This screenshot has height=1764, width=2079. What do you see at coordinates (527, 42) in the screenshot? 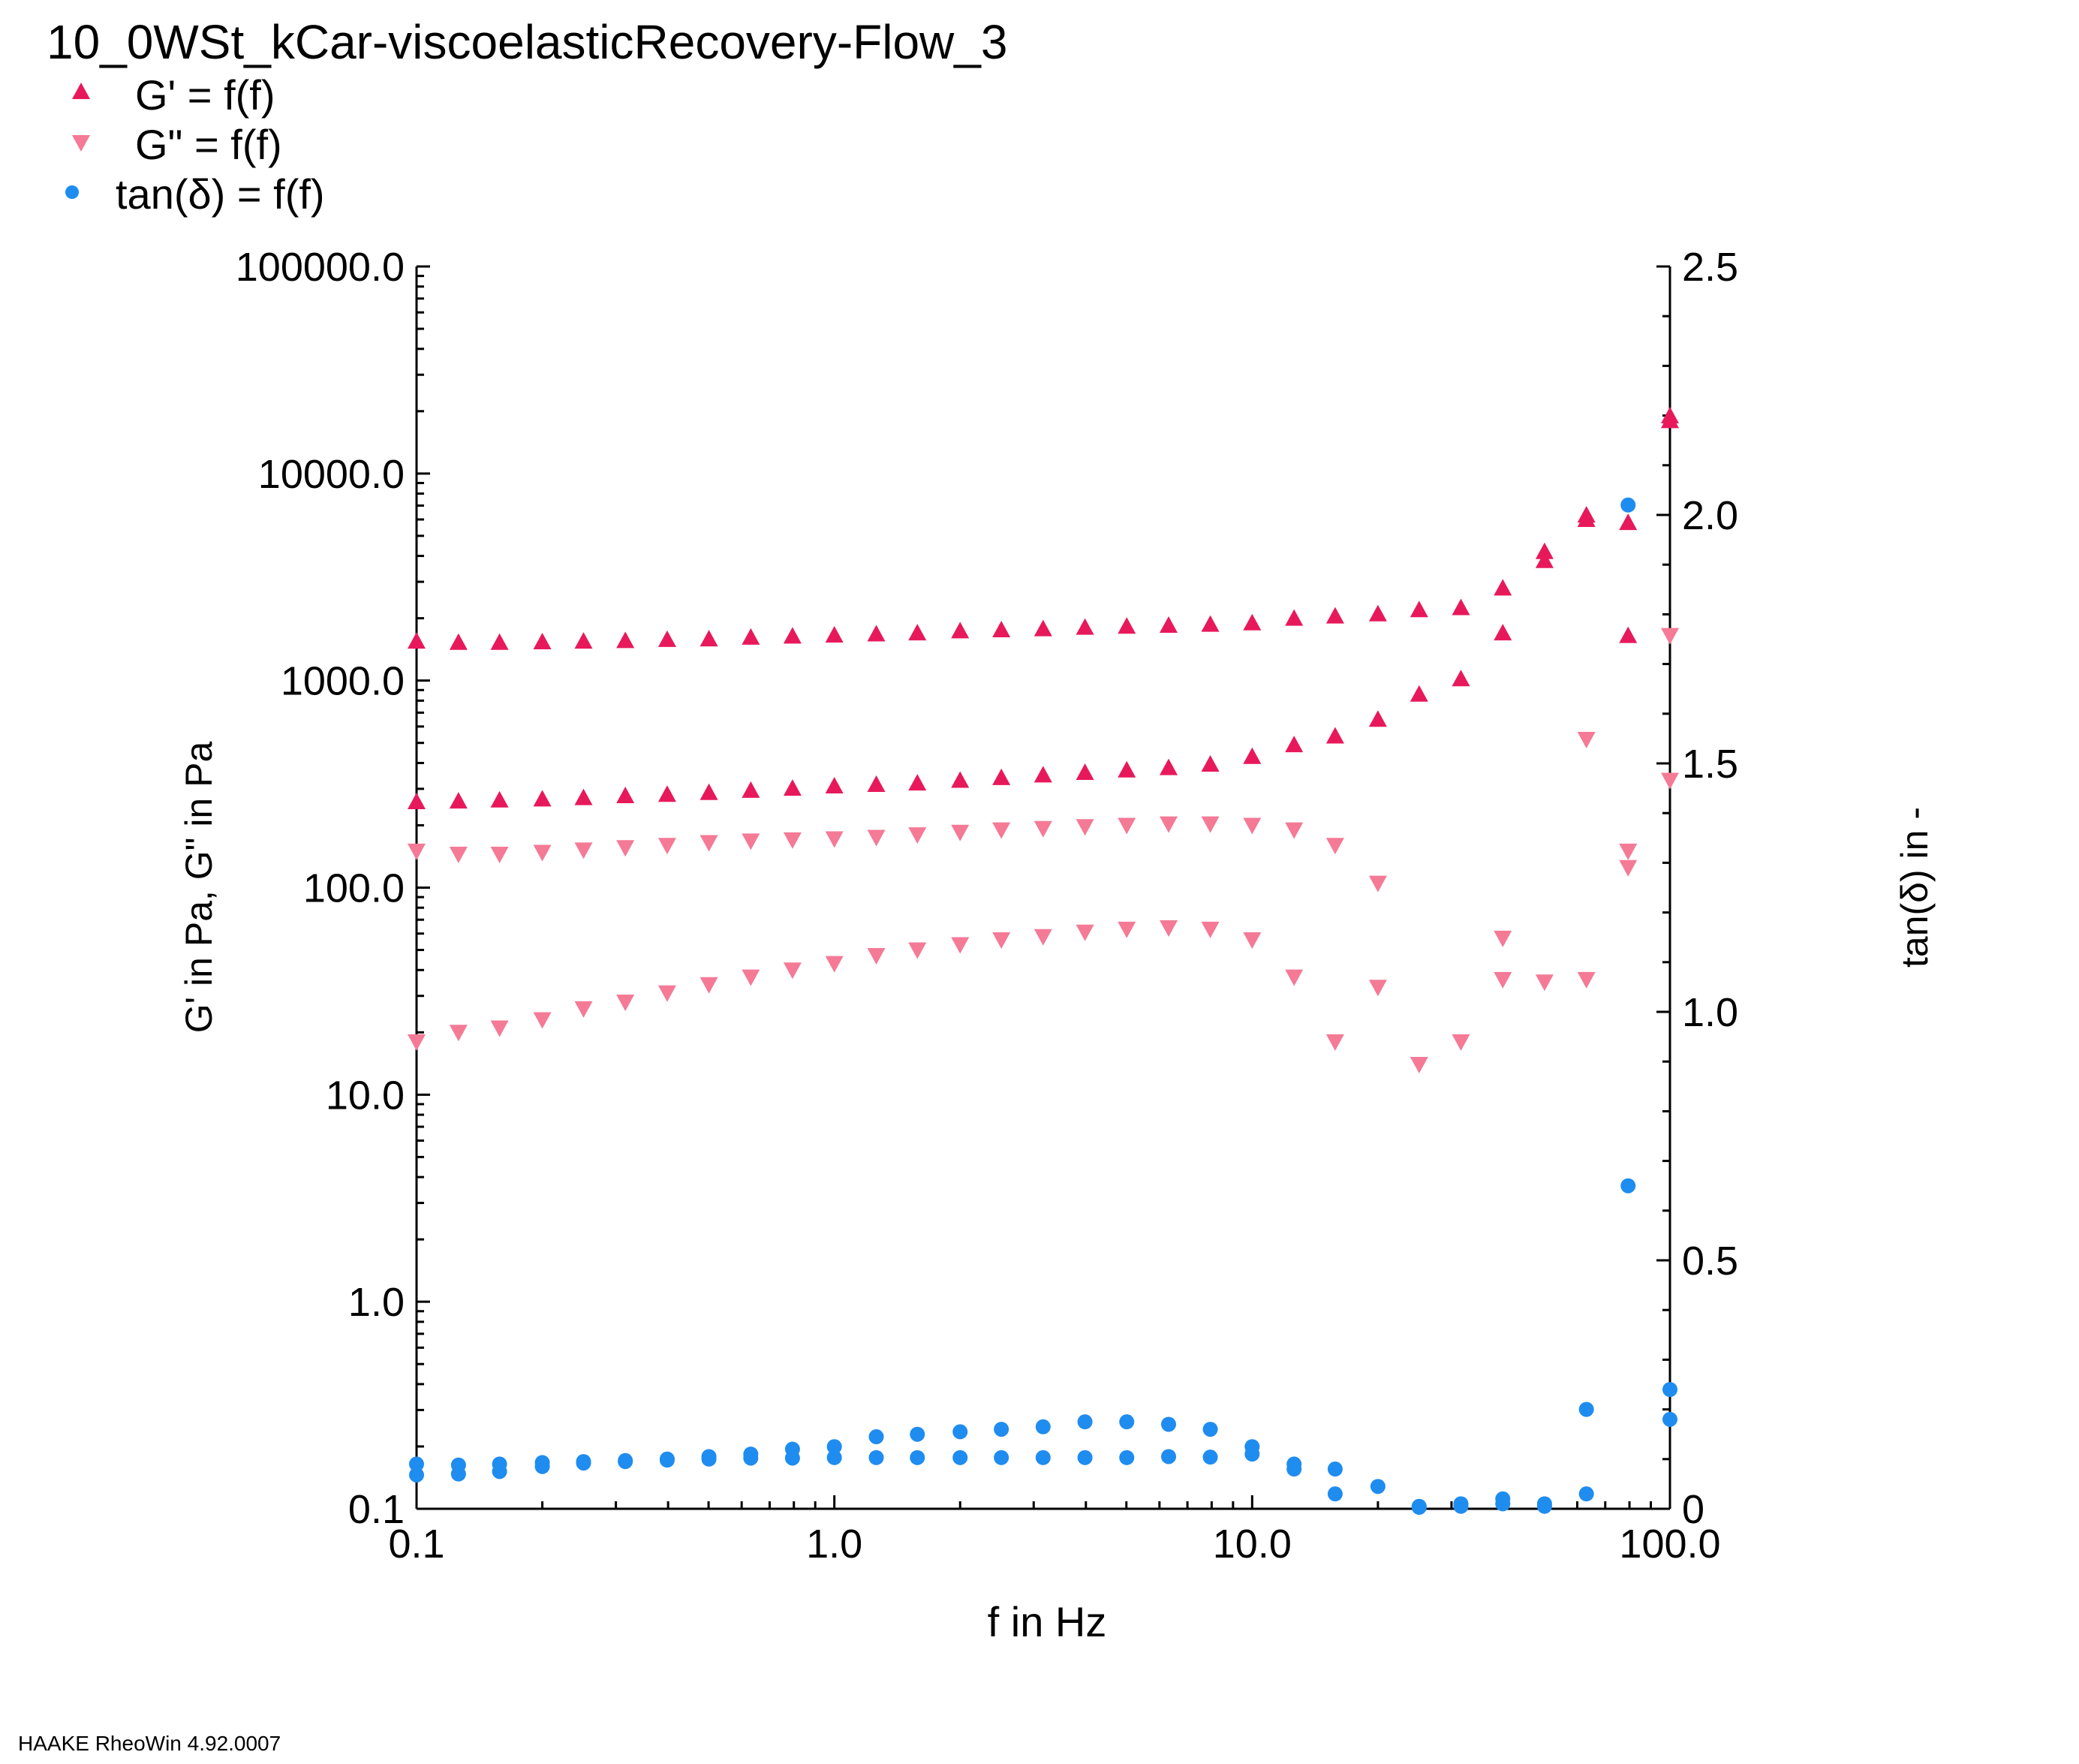
I see `chart-title: 10_0WSt_kCar-viscoelasticRecovery-Flow_3` at bounding box center [527, 42].